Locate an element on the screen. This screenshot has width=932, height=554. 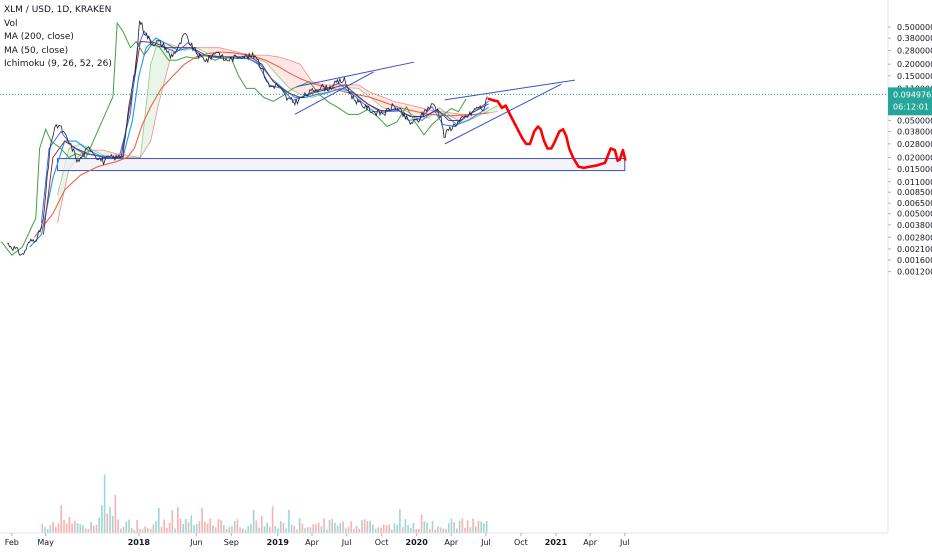
legend-ma200: MA (200, close) is located at coordinates (39, 37).